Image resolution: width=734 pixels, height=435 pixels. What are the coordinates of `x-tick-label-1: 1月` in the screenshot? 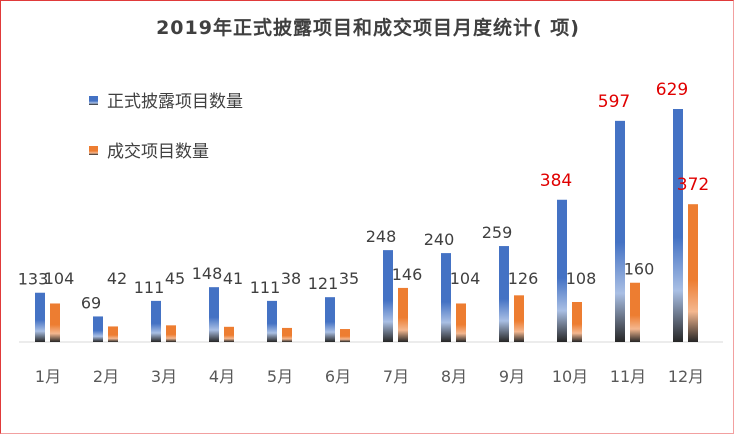 It's located at (48, 376).